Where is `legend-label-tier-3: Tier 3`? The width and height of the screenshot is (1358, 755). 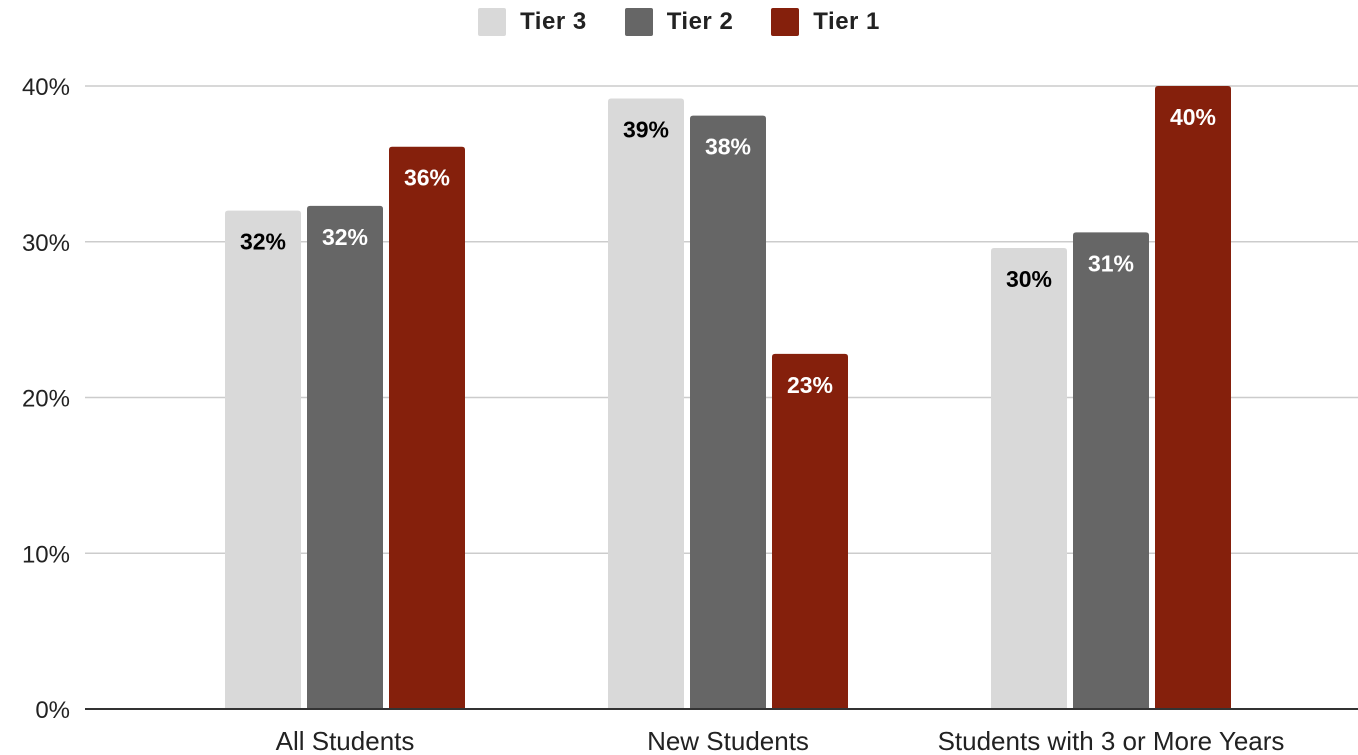 legend-label-tier-3: Tier 3 is located at coordinates (553, 21).